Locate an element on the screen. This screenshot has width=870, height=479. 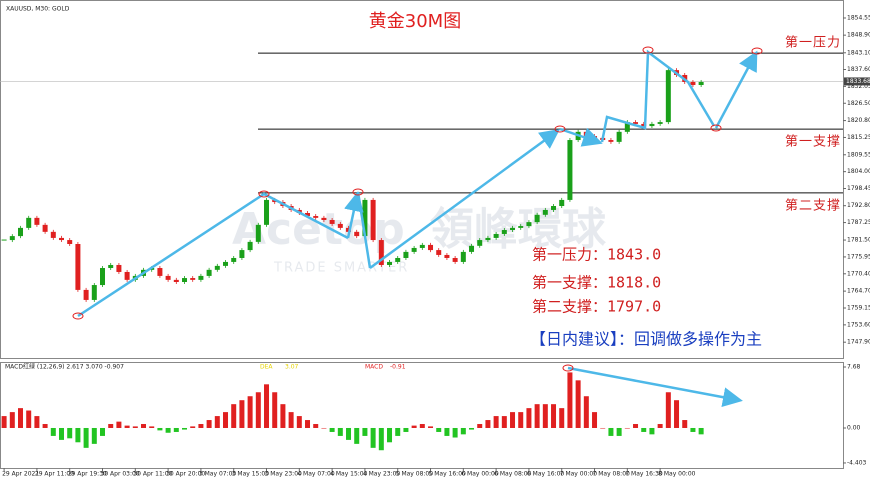
x-tick-label: 8 May 00:00 is located at coordinates (677, 474).